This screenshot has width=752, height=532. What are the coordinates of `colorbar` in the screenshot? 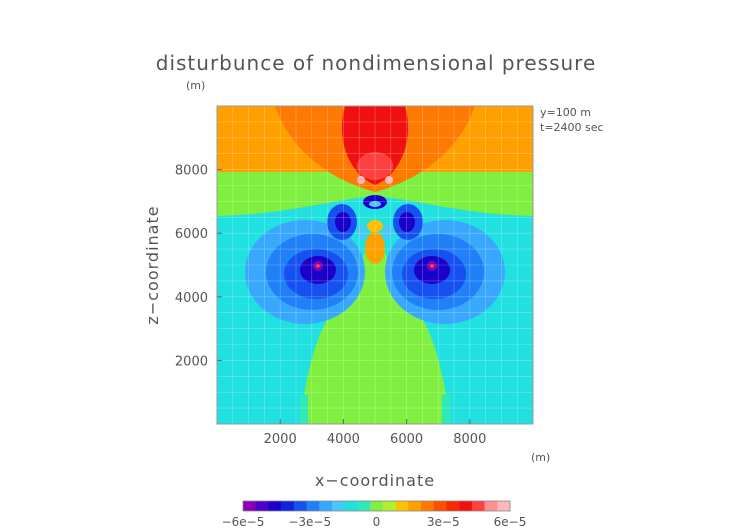 It's located at (377, 506).